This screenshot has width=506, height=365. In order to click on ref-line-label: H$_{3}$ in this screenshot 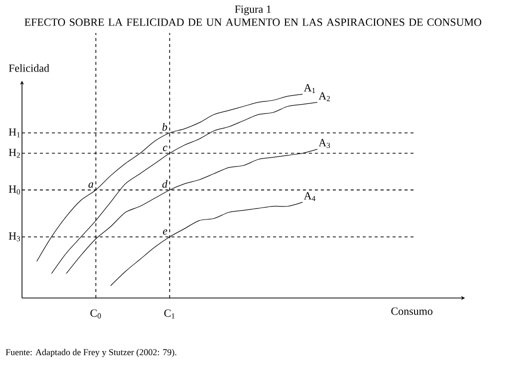, I will do `click(14, 237)`.